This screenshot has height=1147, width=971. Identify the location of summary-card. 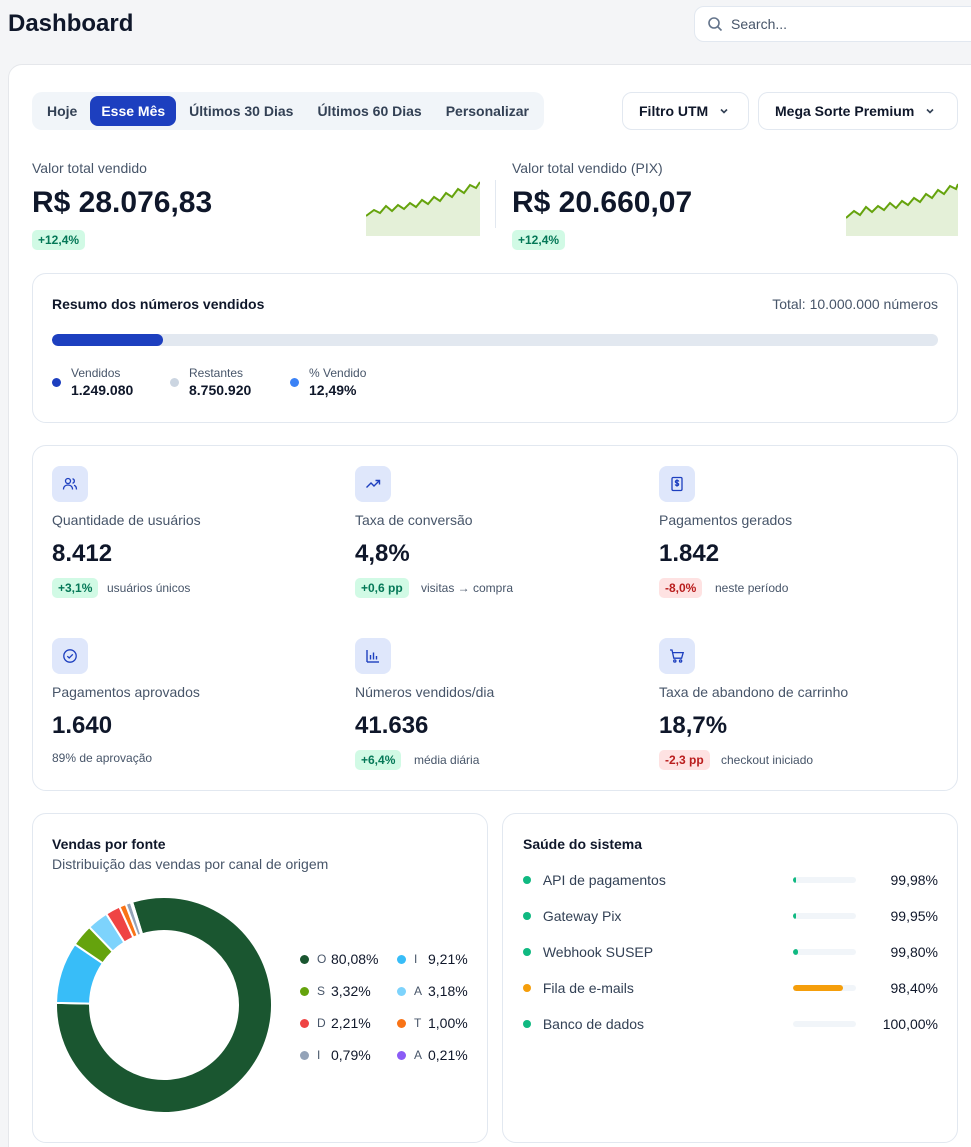
(495, 348).